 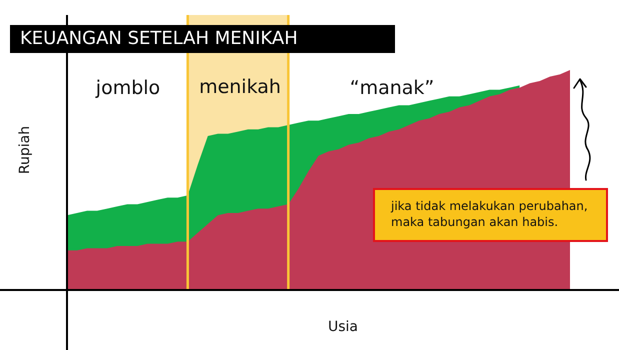 What do you see at coordinates (128, 88) in the screenshot?
I see `annotation: jomblo` at bounding box center [128, 88].